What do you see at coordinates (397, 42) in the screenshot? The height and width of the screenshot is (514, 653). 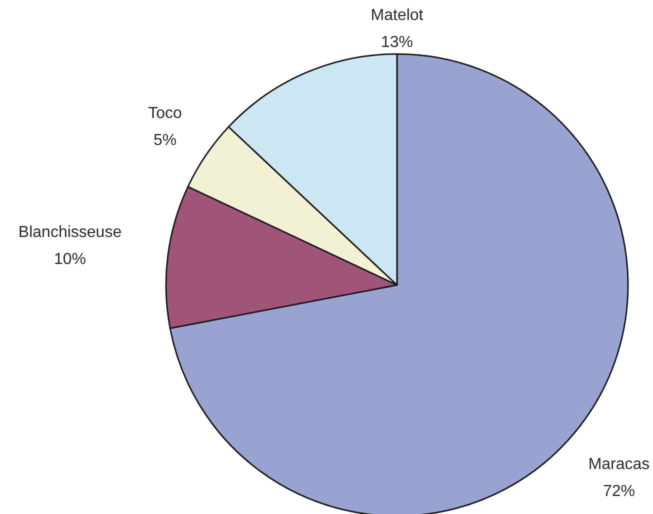 I see `data-label: 13%` at bounding box center [397, 42].